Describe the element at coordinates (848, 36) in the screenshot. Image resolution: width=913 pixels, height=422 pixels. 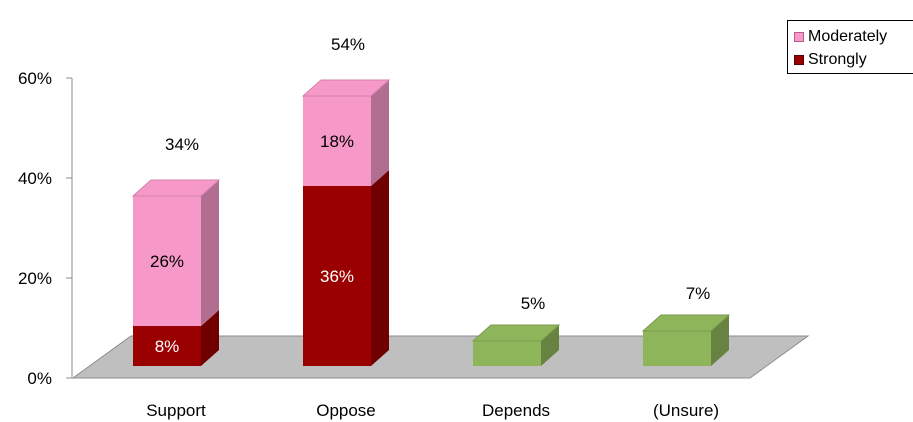
I see `legend-label: Moderately` at that location.